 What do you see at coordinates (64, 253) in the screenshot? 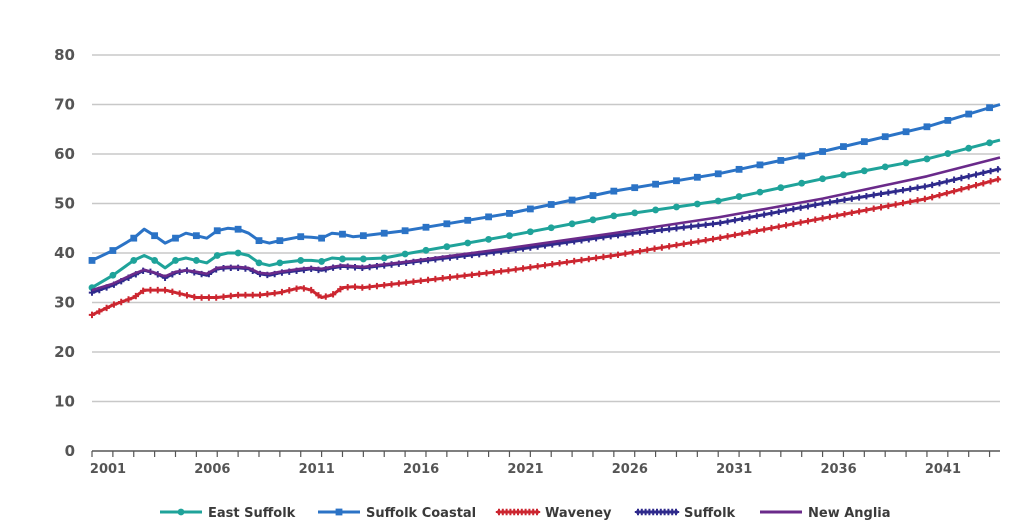
I see `y-tick-label-40: 40` at bounding box center [64, 253].